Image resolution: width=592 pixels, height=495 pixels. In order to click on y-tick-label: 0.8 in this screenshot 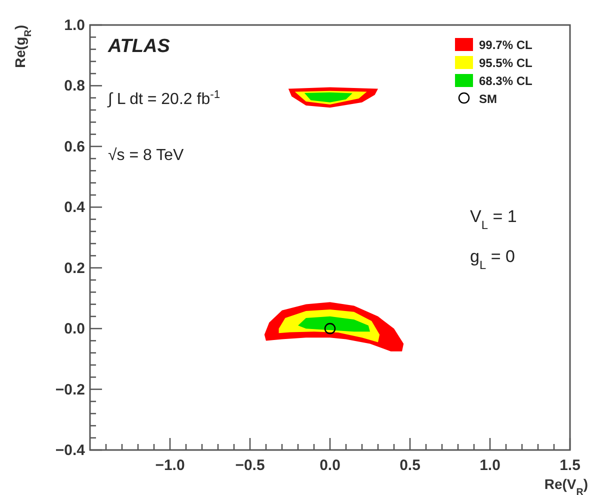, I will do `click(74, 86)`.